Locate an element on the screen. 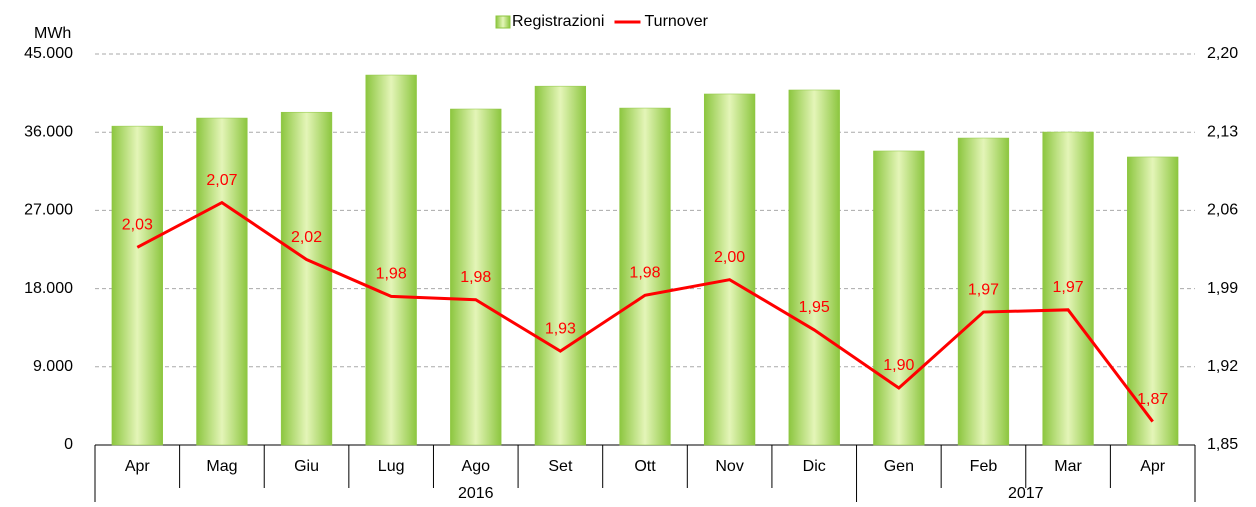 This screenshot has height=507, width=1256. data-label: 1,90 is located at coordinates (898, 365).